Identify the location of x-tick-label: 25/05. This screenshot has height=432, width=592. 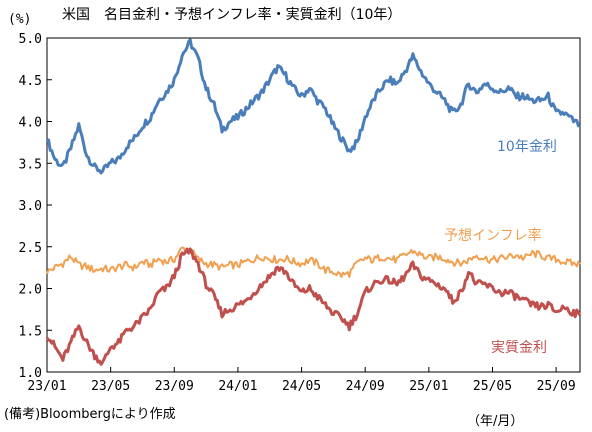
(492, 386).